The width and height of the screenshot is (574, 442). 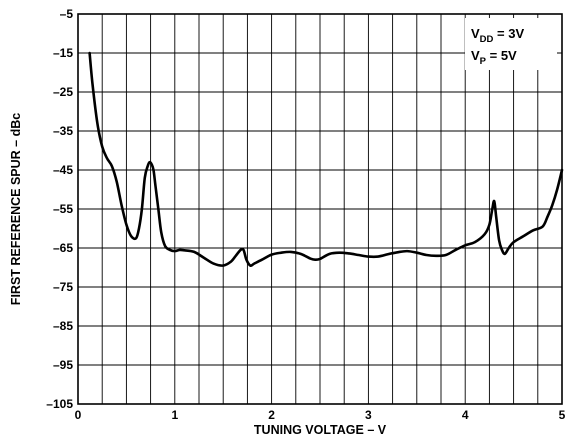 What do you see at coordinates (320, 430) in the screenshot?
I see `x-axis-label: TUNING VOLTAGE – V` at bounding box center [320, 430].